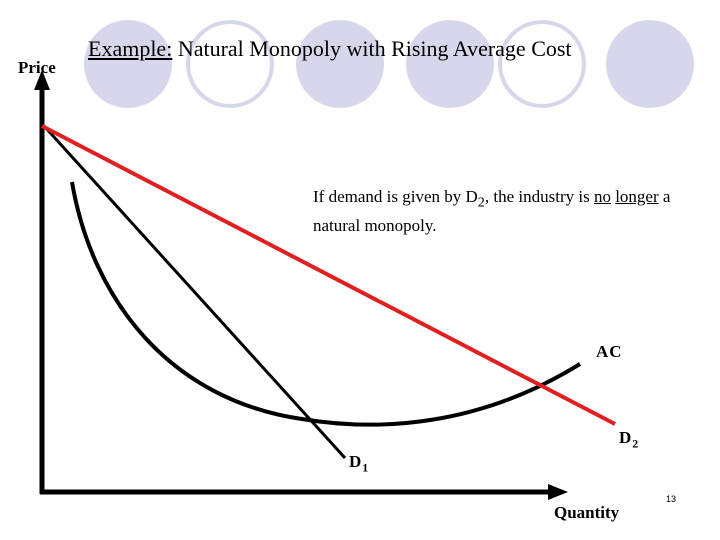 Image resolution: width=720 pixels, height=540 pixels. I want to click on note-underlined-1: no, so click(602, 196).